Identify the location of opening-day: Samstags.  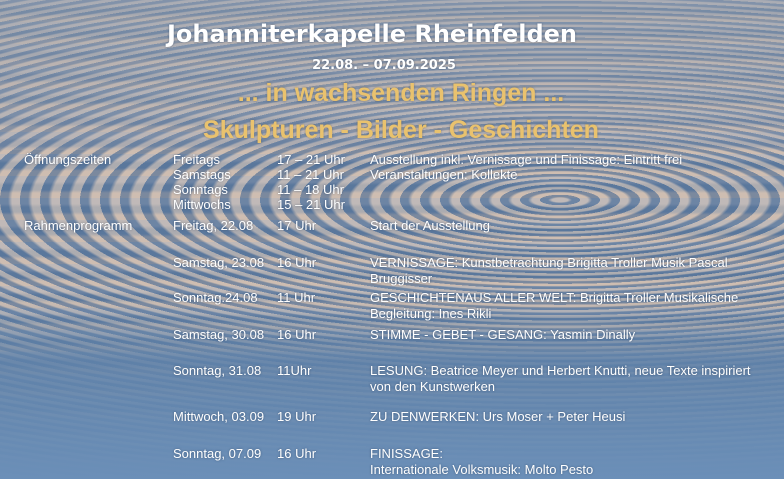
(202, 174).